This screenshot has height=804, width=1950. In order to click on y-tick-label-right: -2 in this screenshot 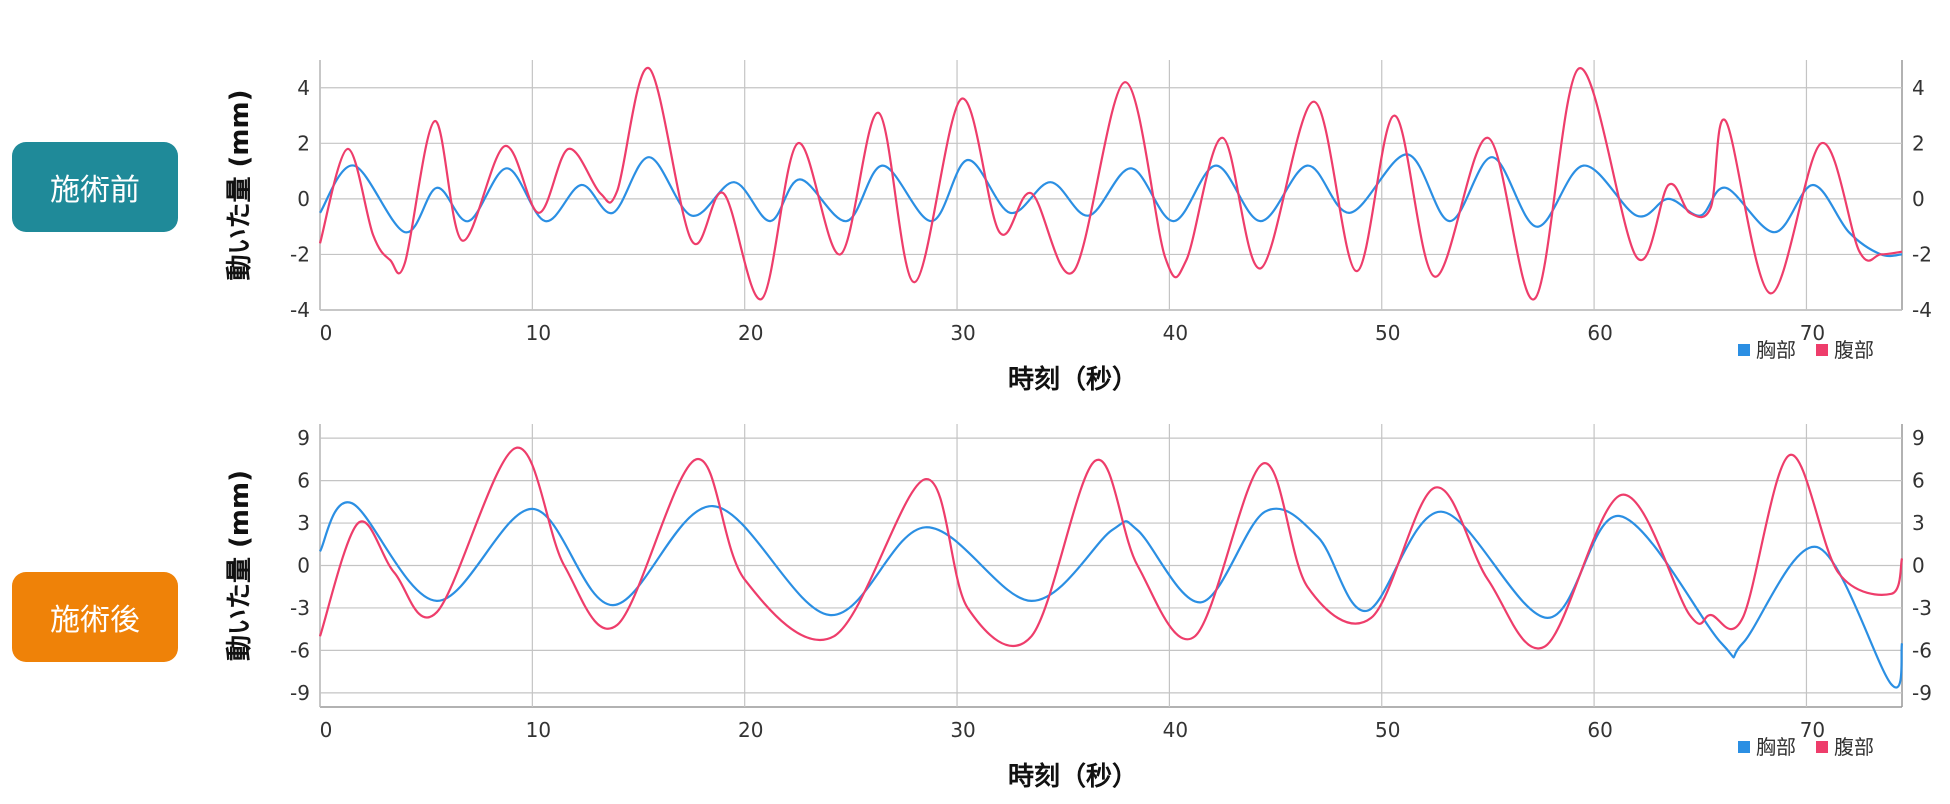, I will do `click(1922, 254)`.